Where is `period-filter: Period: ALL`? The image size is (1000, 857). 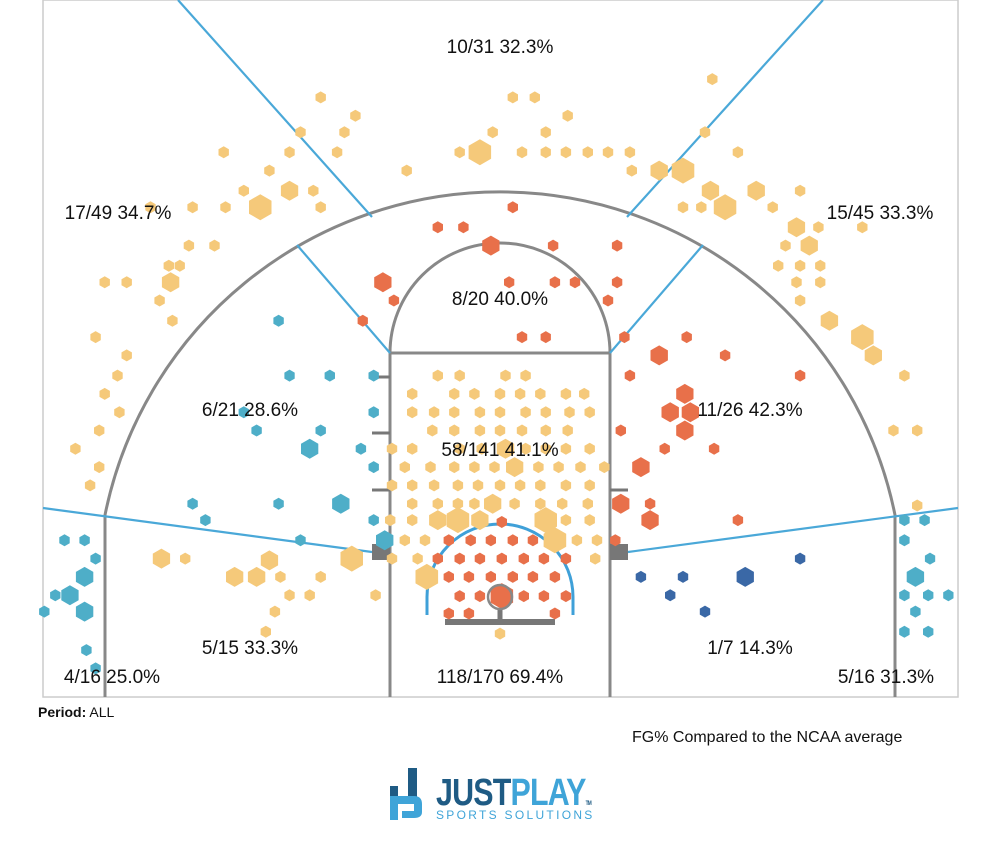 period-filter: Period: ALL is located at coordinates (76, 712).